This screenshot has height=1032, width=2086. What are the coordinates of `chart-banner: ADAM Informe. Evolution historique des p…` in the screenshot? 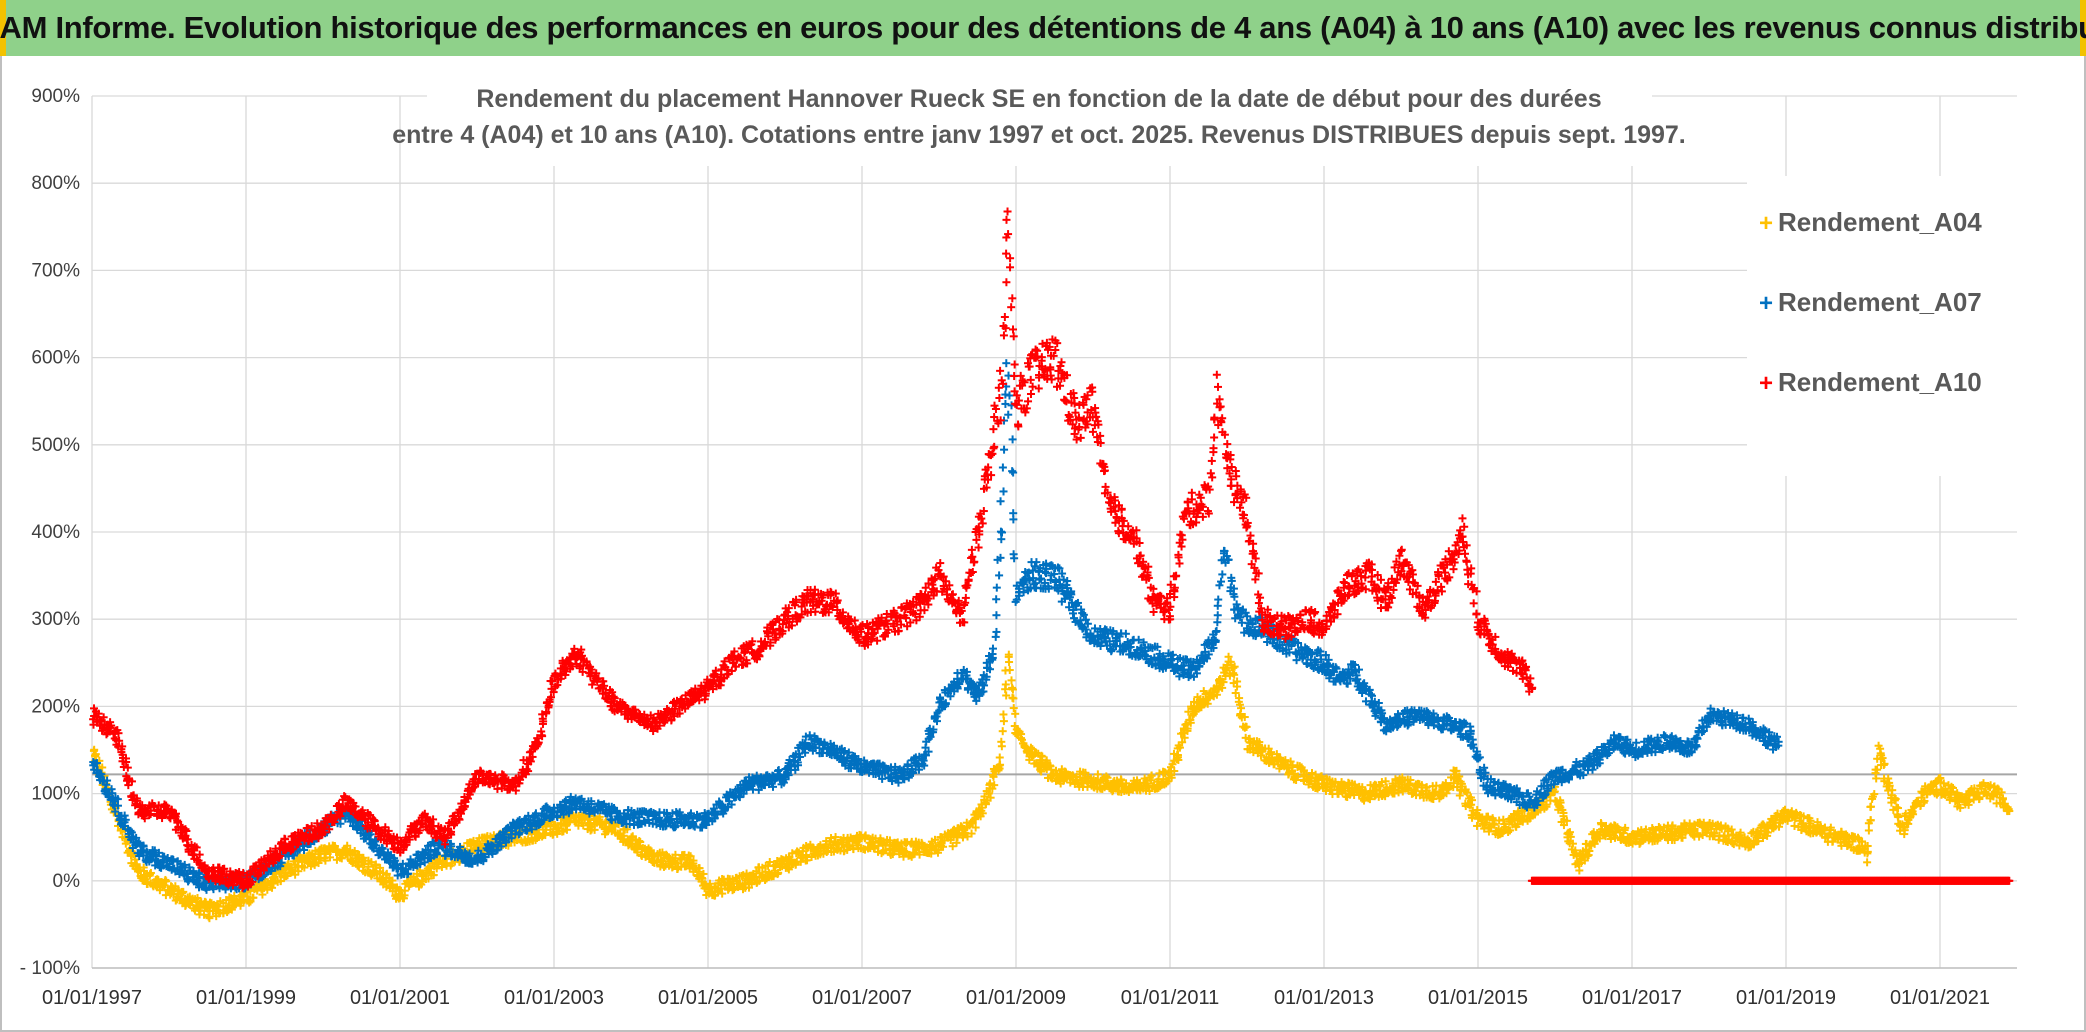 It's located at (1043, 28).